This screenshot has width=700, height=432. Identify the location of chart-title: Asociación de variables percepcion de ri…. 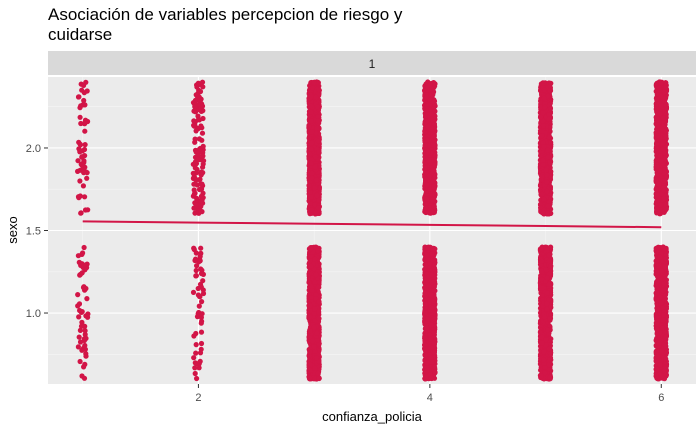
(225, 24).